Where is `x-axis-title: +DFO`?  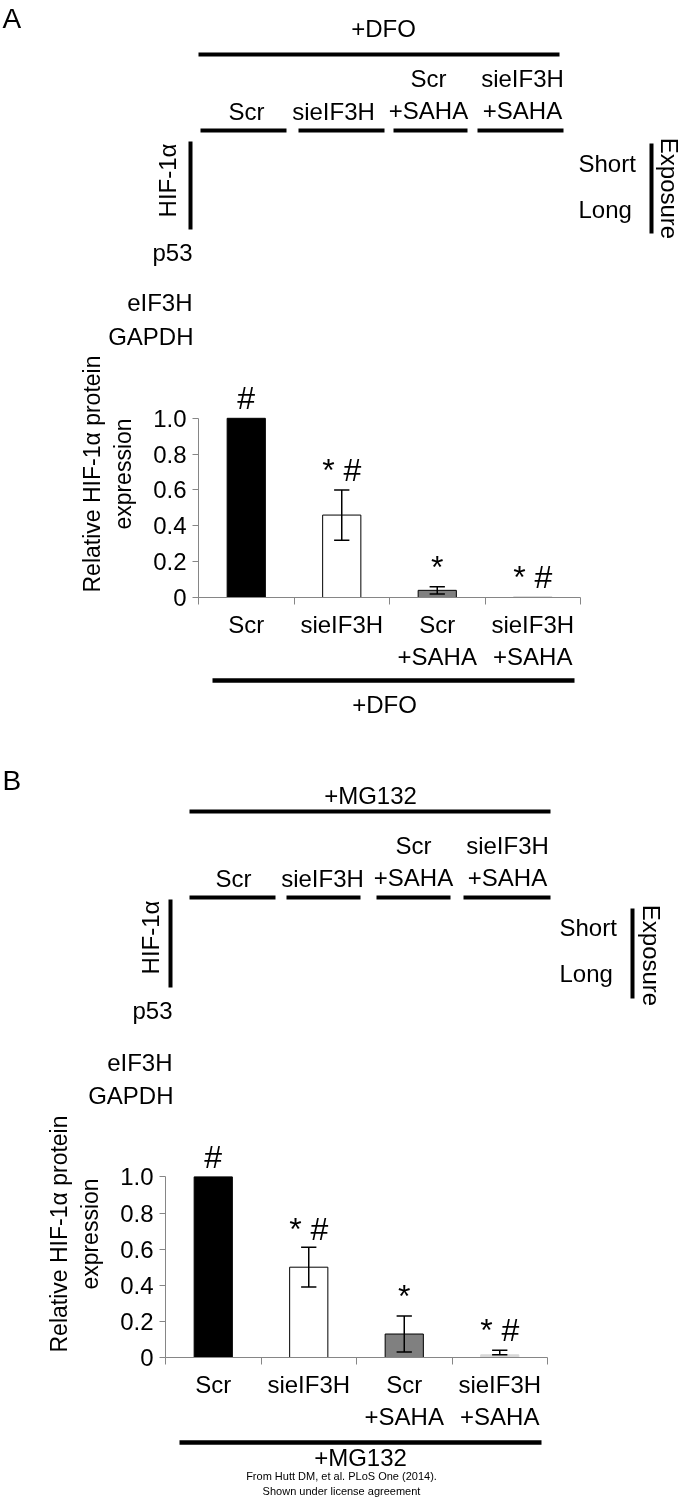 x-axis-title: +DFO is located at coordinates (384, 704).